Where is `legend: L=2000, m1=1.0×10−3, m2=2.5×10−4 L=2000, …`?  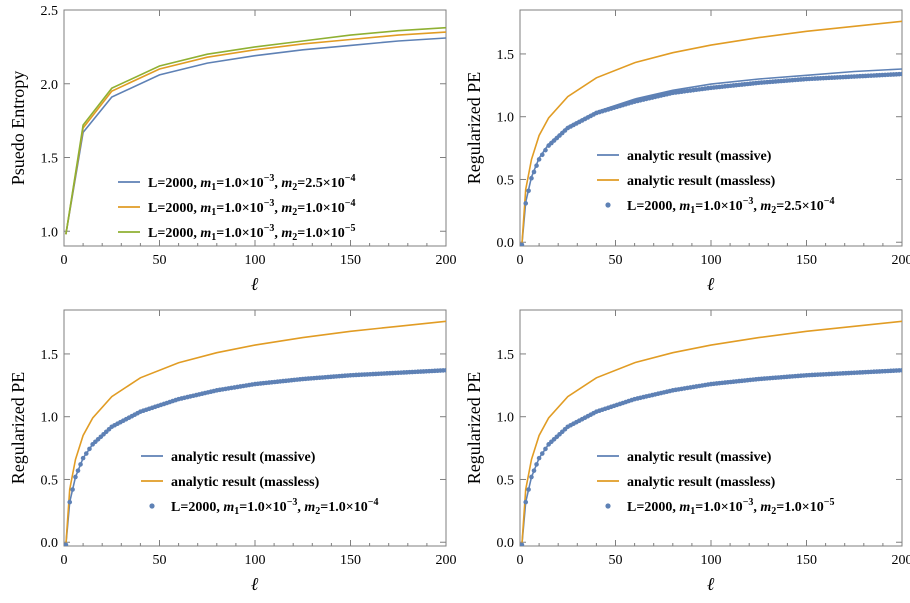
legend: L=2000, m1=1.0×10−3, m2=2.5×10−4 L=2000, … is located at coordinates (236, 208).